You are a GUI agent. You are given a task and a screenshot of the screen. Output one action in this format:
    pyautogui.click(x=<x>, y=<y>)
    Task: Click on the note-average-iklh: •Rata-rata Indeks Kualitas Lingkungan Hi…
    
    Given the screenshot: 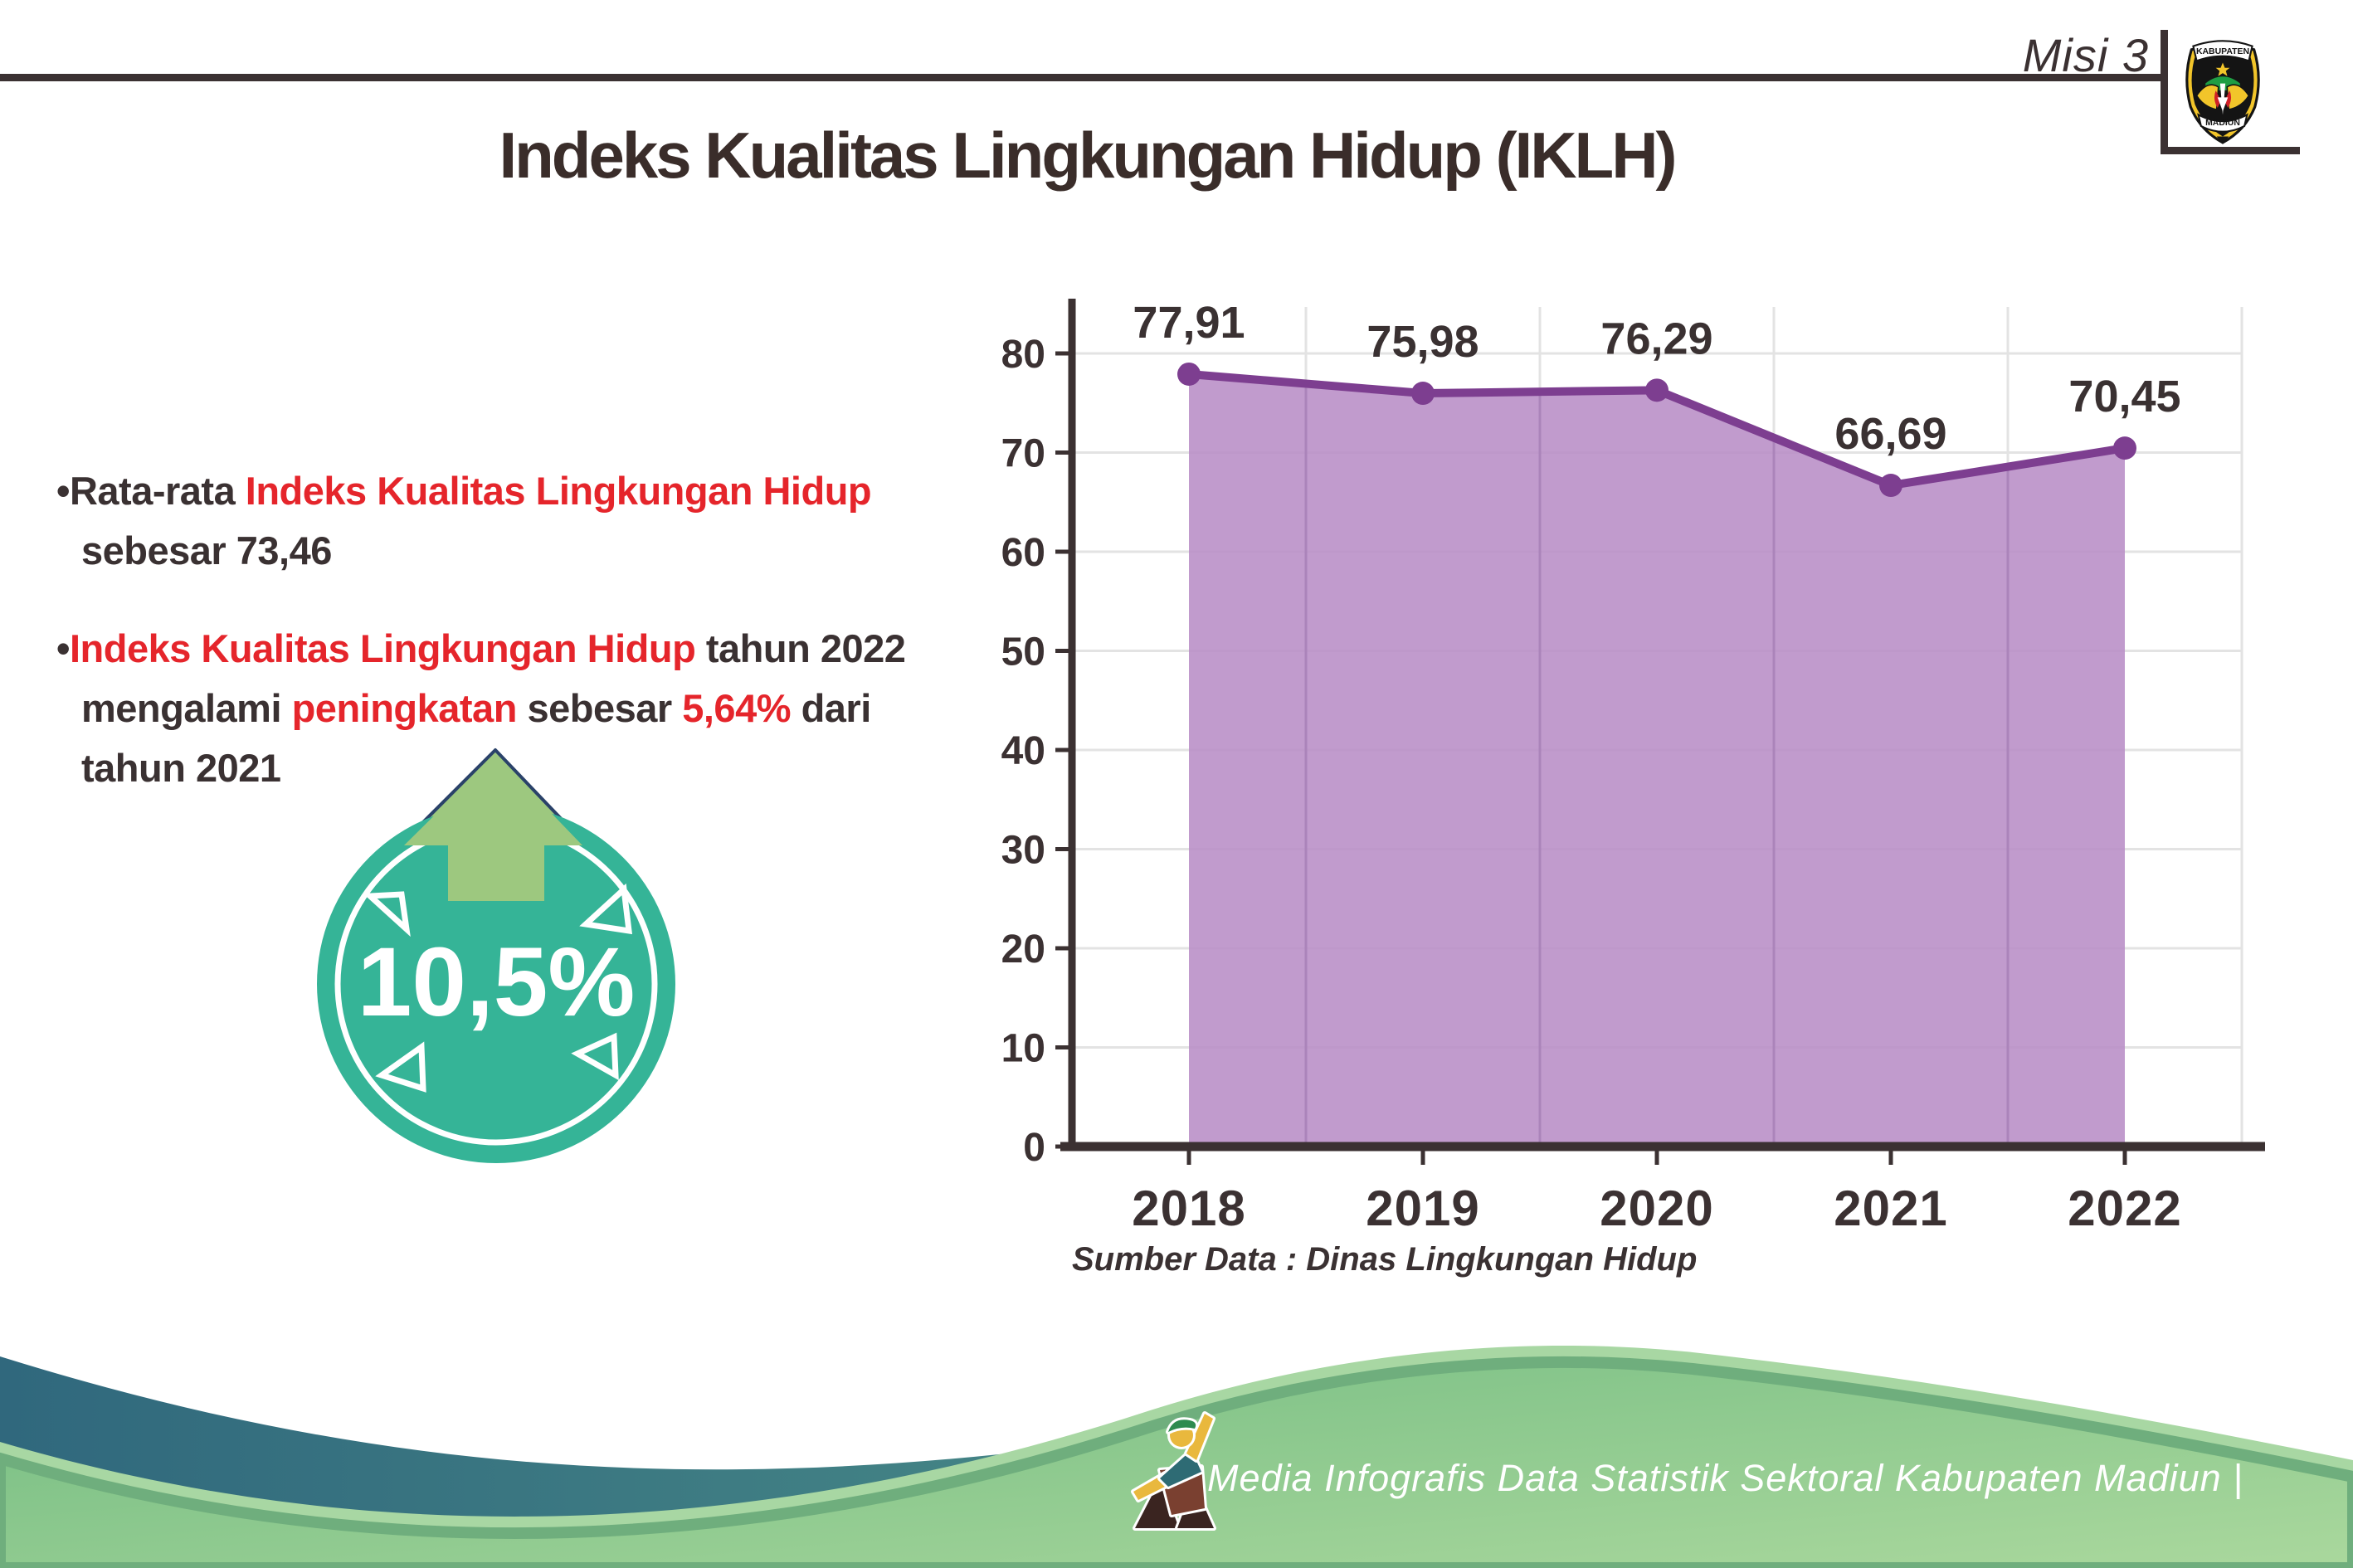 What is the action you would take?
    pyautogui.click(x=504, y=521)
    